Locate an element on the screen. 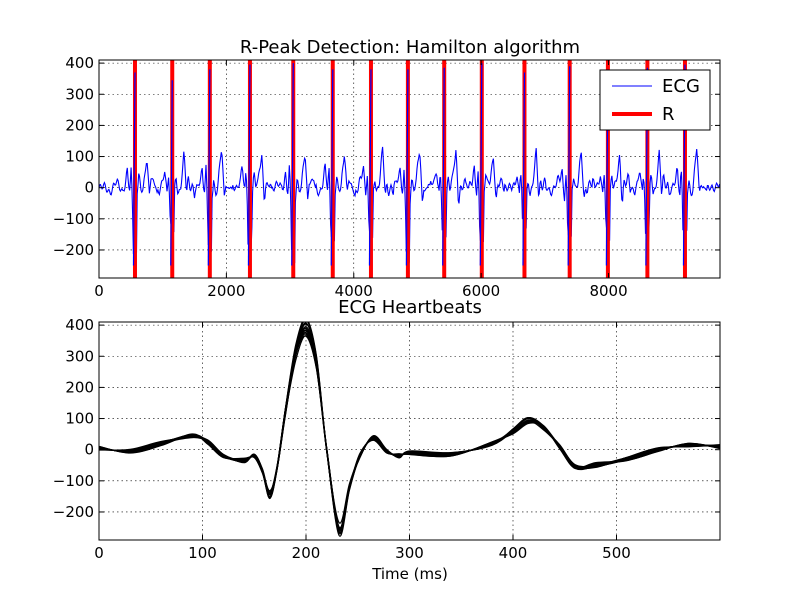 The image size is (800, 600). legend: ECG R is located at coordinates (655, 100).